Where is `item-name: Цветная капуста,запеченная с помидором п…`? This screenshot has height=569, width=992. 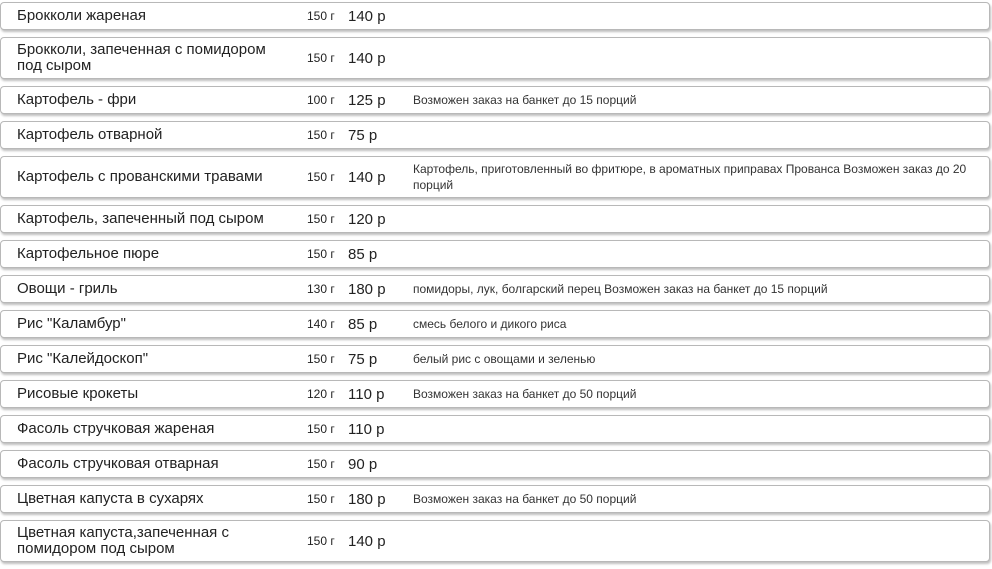
item-name: Цветная капуста,запеченная с помидором п… is located at coordinates (123, 540).